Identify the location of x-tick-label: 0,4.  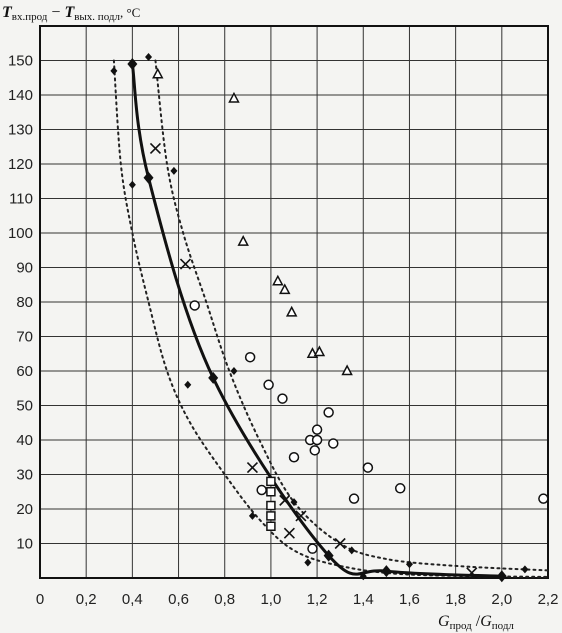
(132, 599).